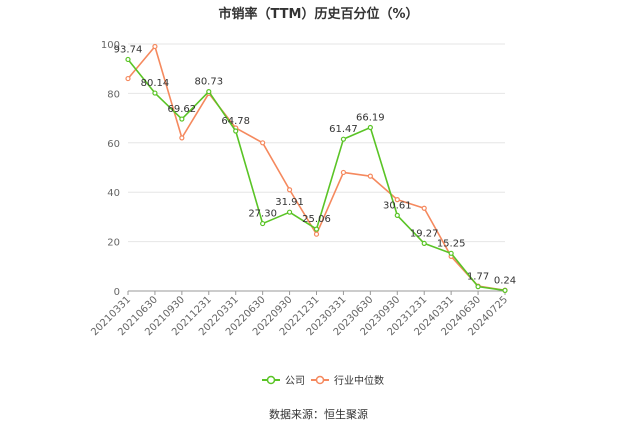  I want to click on data-label: 64.78, so click(235, 121).